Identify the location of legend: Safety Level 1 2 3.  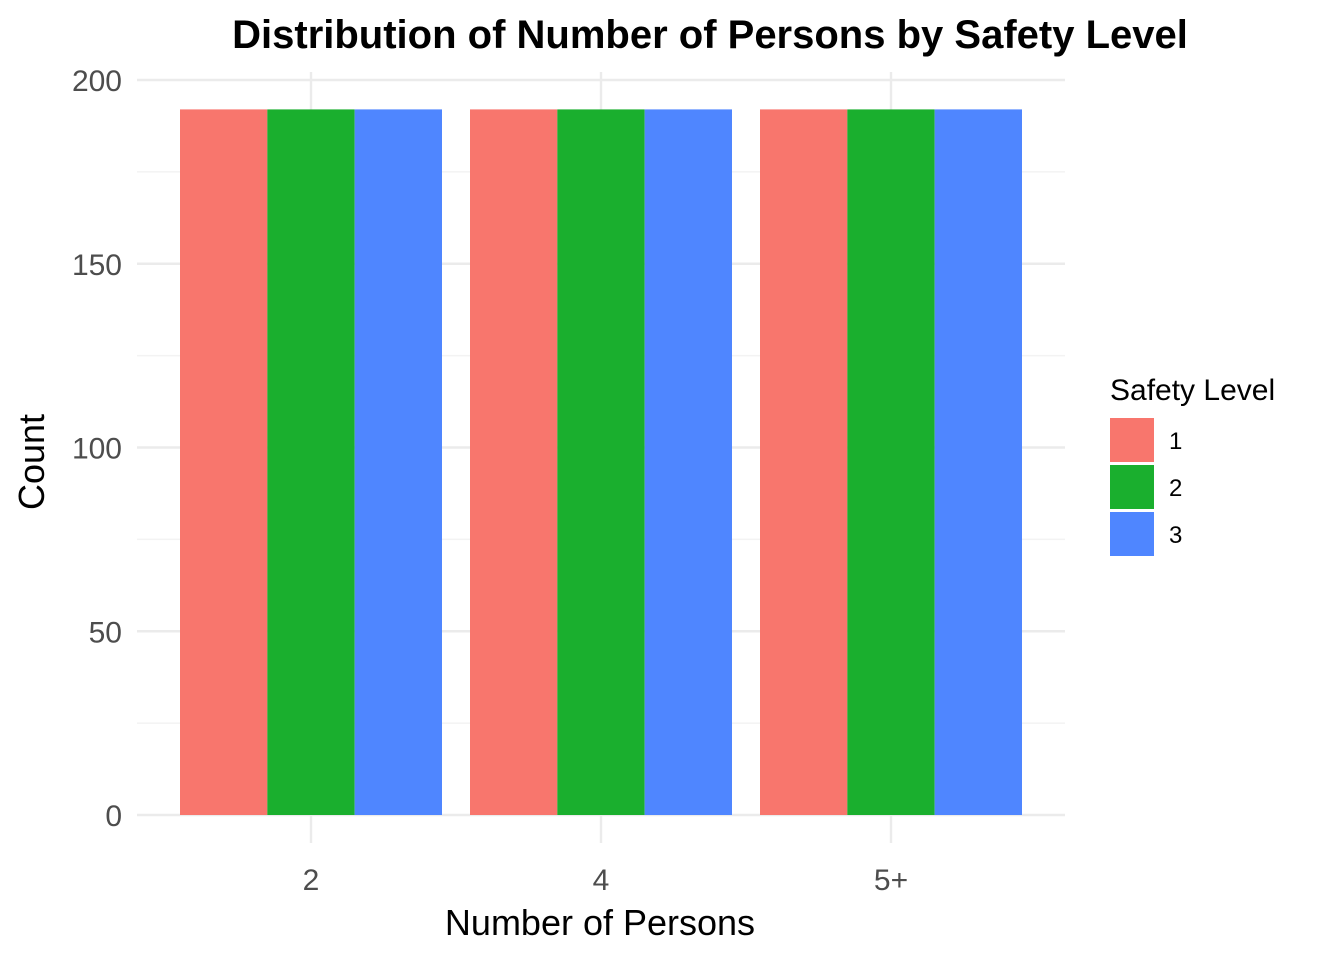
(1192, 465).